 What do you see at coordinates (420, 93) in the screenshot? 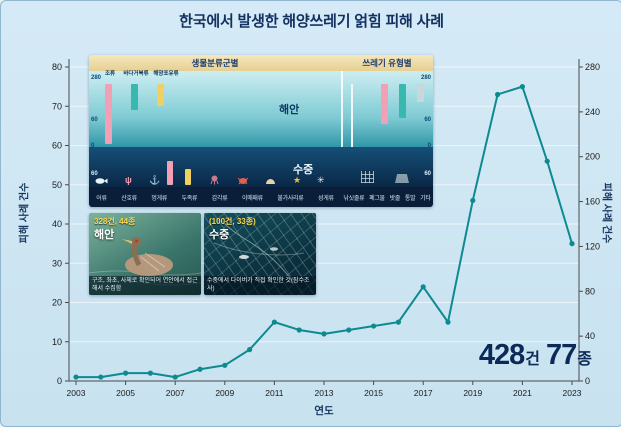
I see `bar-trap` at bounding box center [420, 93].